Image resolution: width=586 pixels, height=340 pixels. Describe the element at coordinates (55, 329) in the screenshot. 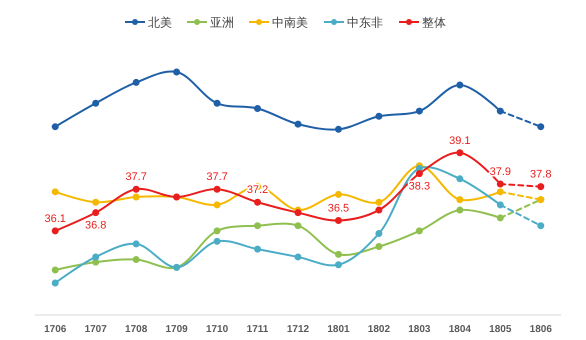

I see `x-tick-label: 1706` at that location.